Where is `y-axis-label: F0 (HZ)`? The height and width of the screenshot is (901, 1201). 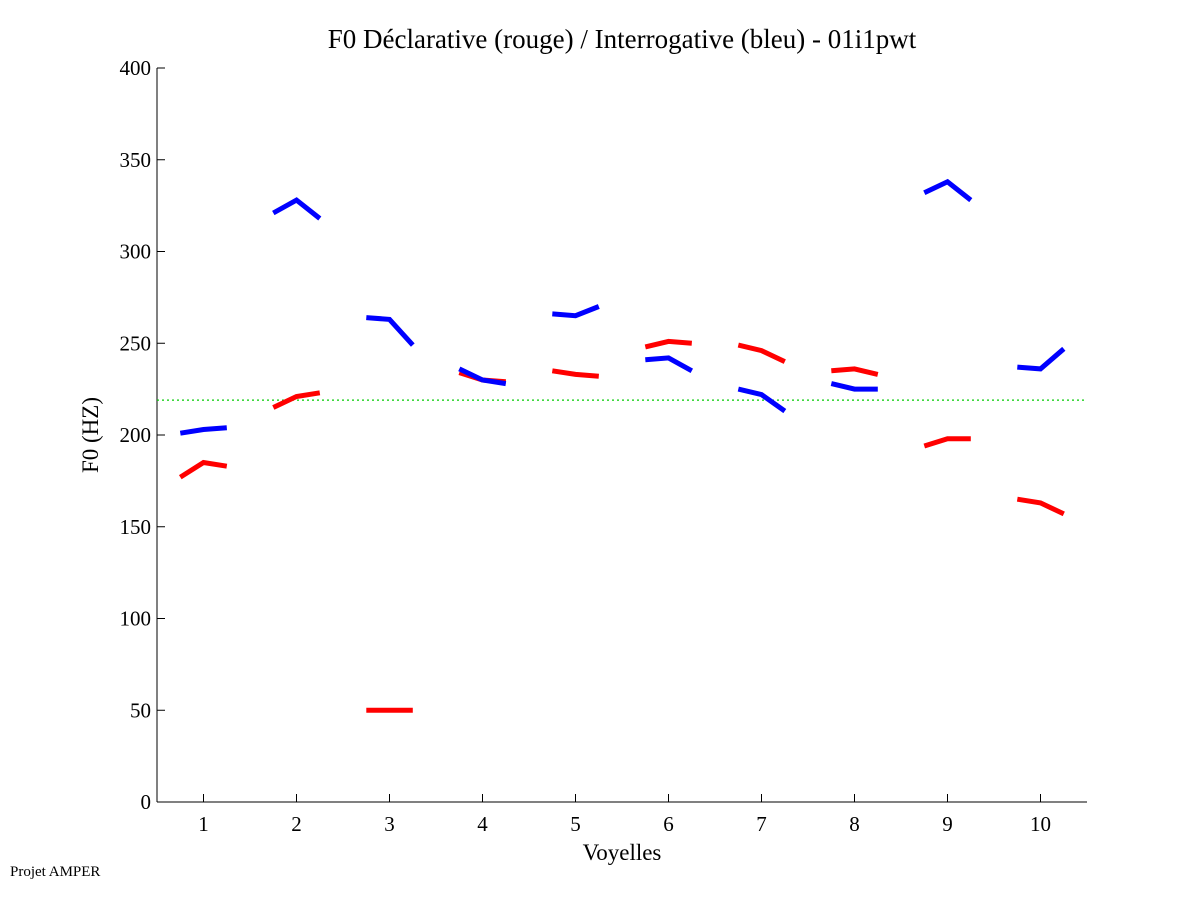 y-axis-label: F0 (HZ) is located at coordinates (90, 435).